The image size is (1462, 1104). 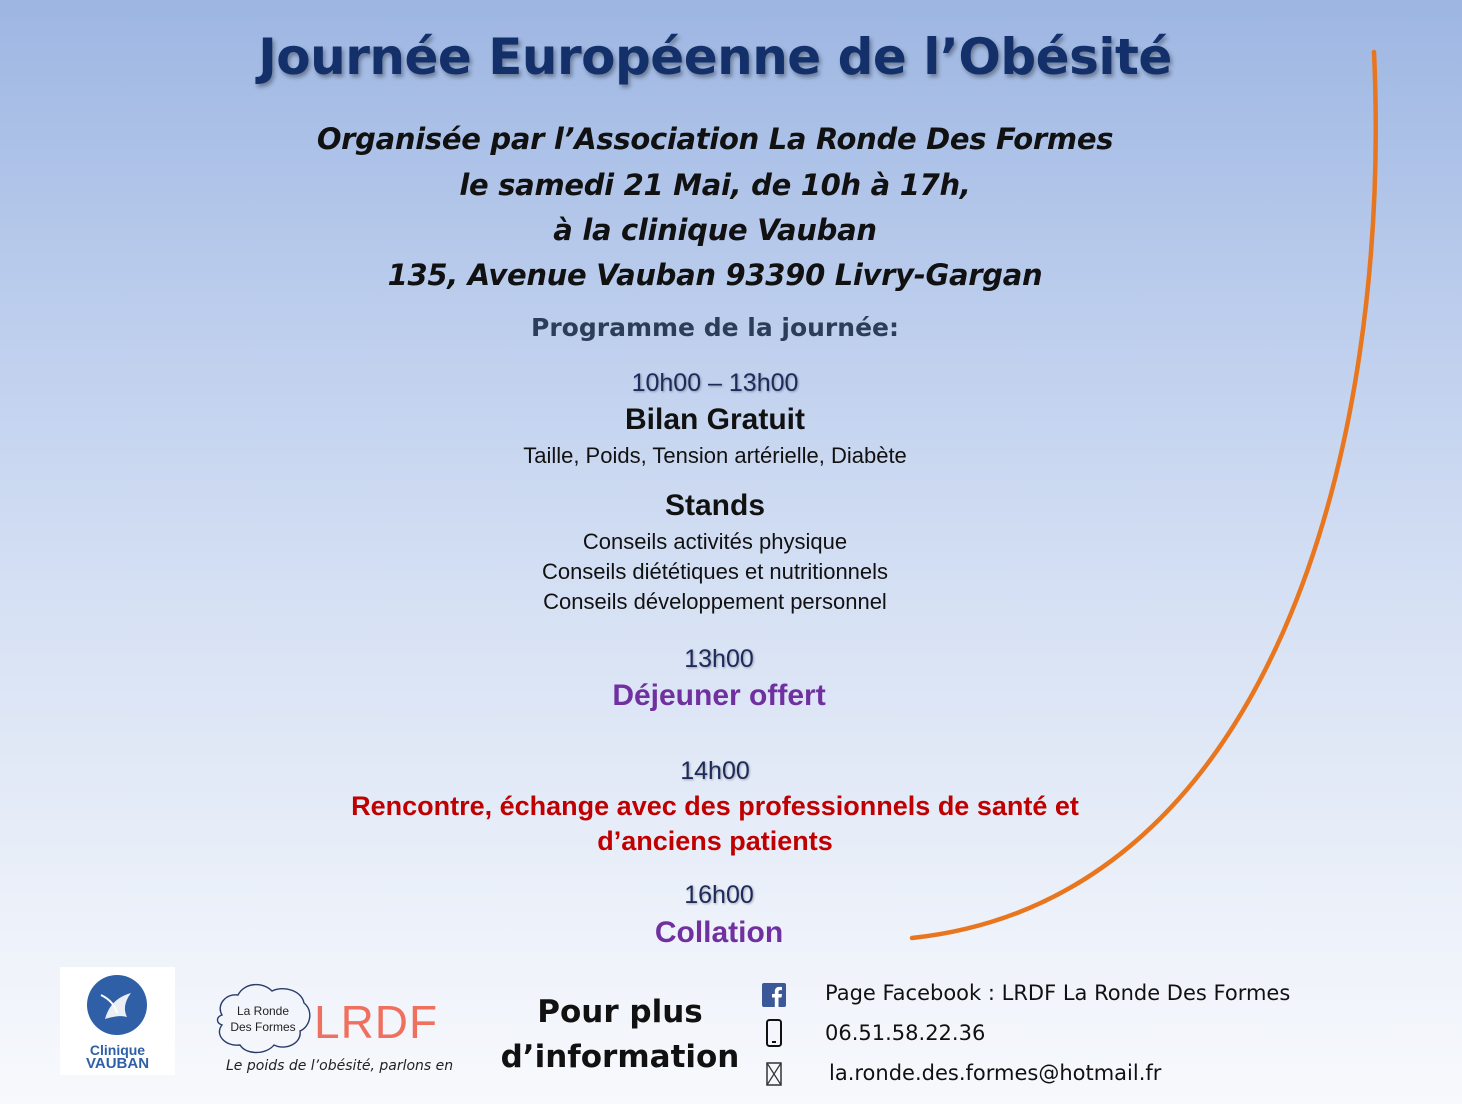 What do you see at coordinates (715, 771) in the screenshot?
I see `session-time: 14h00` at bounding box center [715, 771].